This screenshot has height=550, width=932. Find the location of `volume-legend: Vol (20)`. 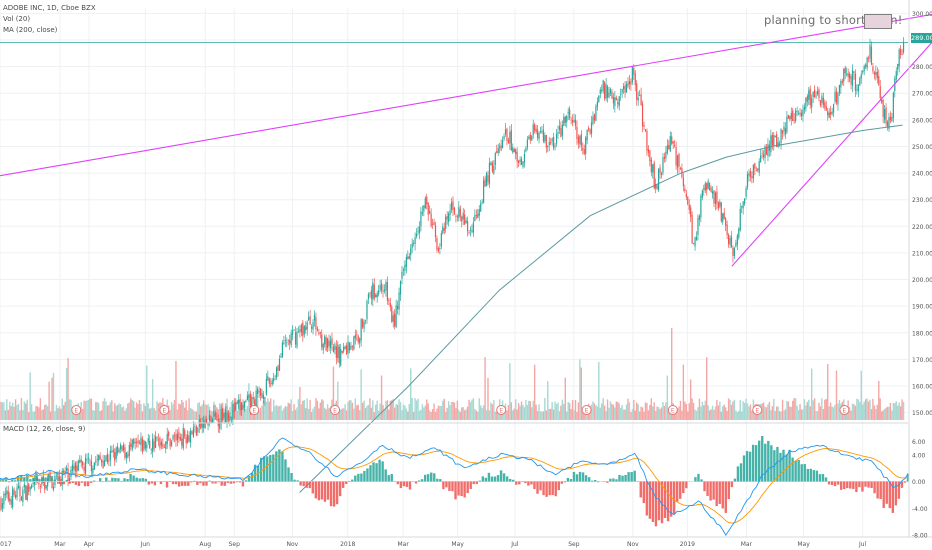

volume-legend: Vol (20) is located at coordinates (17, 19).